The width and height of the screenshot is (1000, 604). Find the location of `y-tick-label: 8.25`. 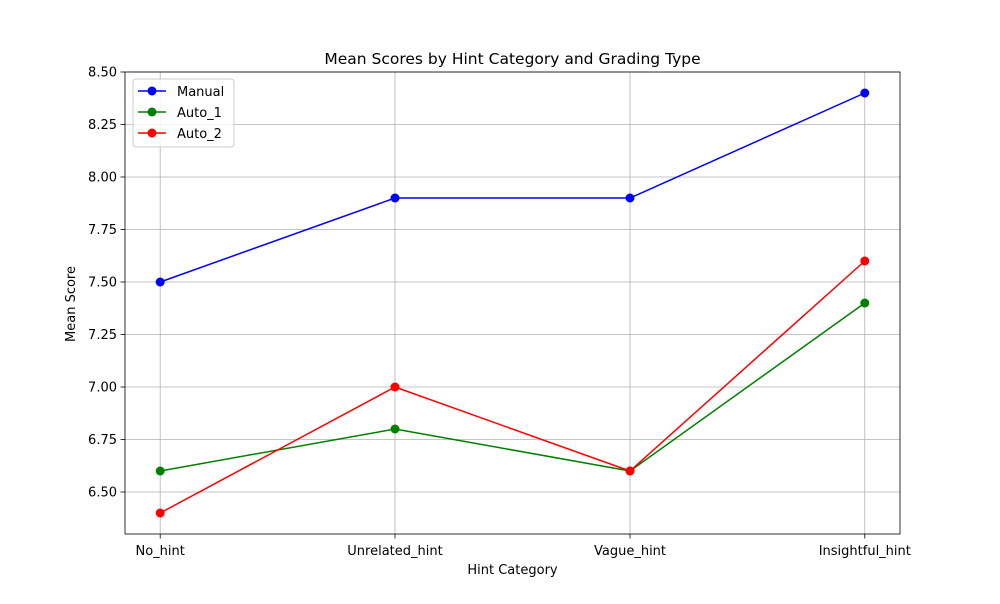

y-tick-label: 8.25 is located at coordinates (102, 125).